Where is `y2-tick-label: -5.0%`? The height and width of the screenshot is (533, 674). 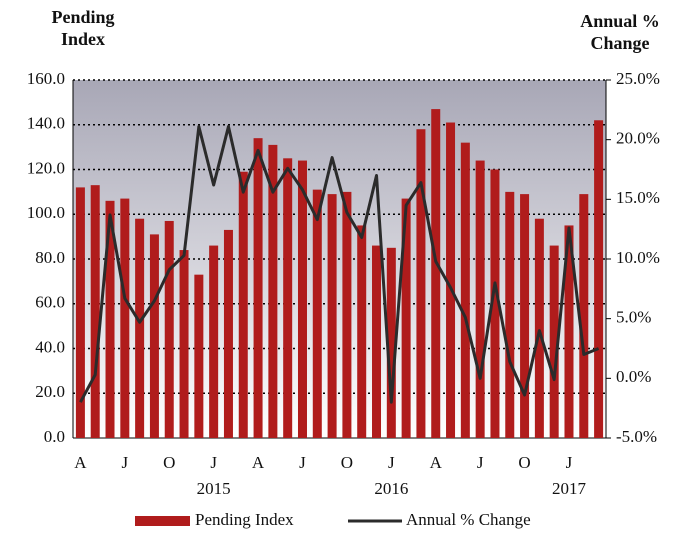
y2-tick-label: -5.0% is located at coordinates (636, 436).